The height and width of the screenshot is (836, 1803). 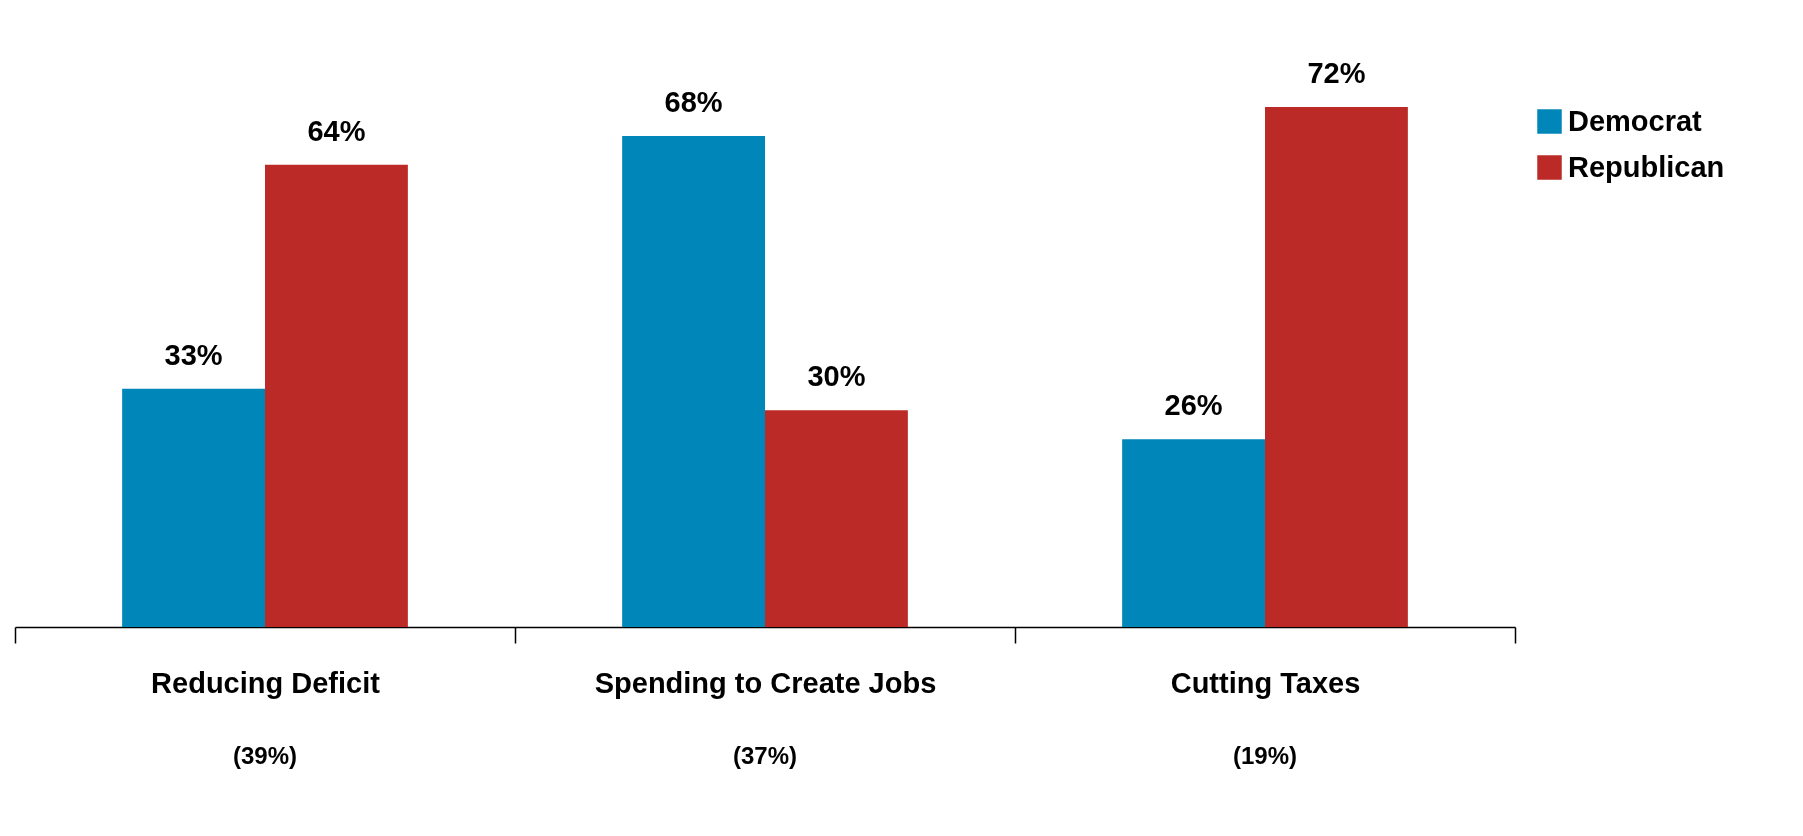 I want to click on data-label: 30%, so click(x=836, y=376).